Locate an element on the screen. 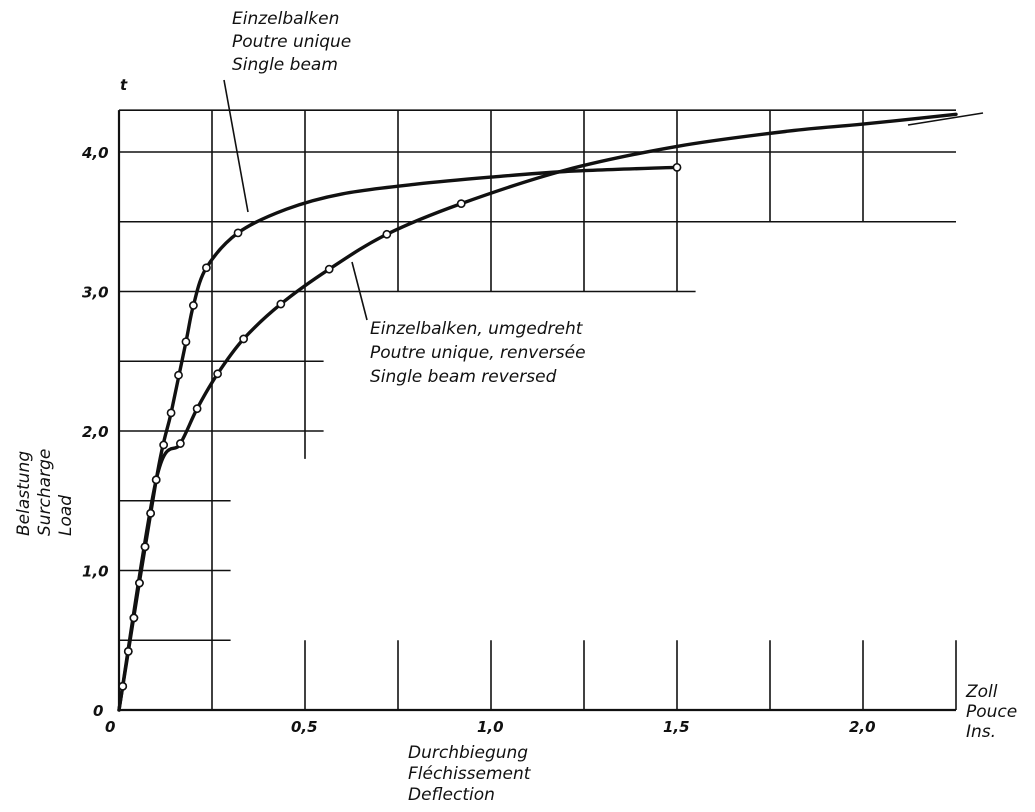  y-tick-label: 3,0 is located at coordinates (95, 293).